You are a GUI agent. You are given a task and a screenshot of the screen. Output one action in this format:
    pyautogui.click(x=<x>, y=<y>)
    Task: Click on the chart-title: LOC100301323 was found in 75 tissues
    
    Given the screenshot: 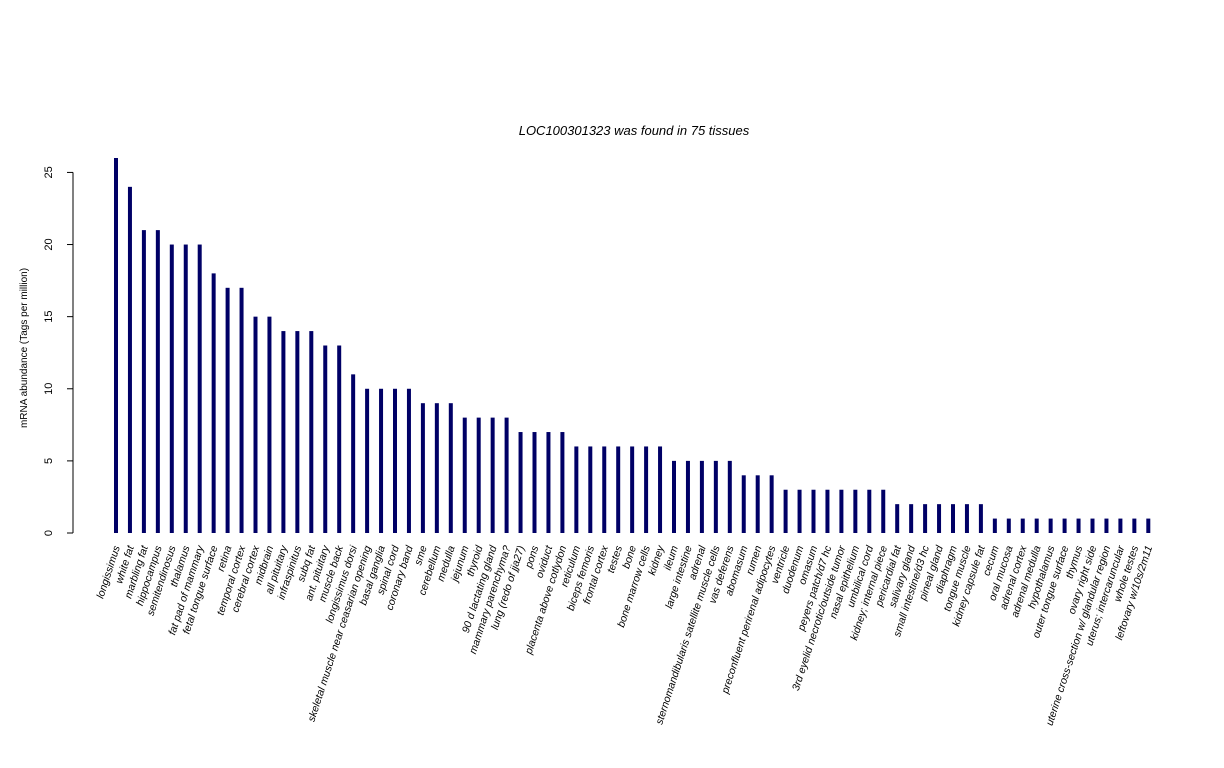 What is the action you would take?
    pyautogui.click(x=634, y=130)
    